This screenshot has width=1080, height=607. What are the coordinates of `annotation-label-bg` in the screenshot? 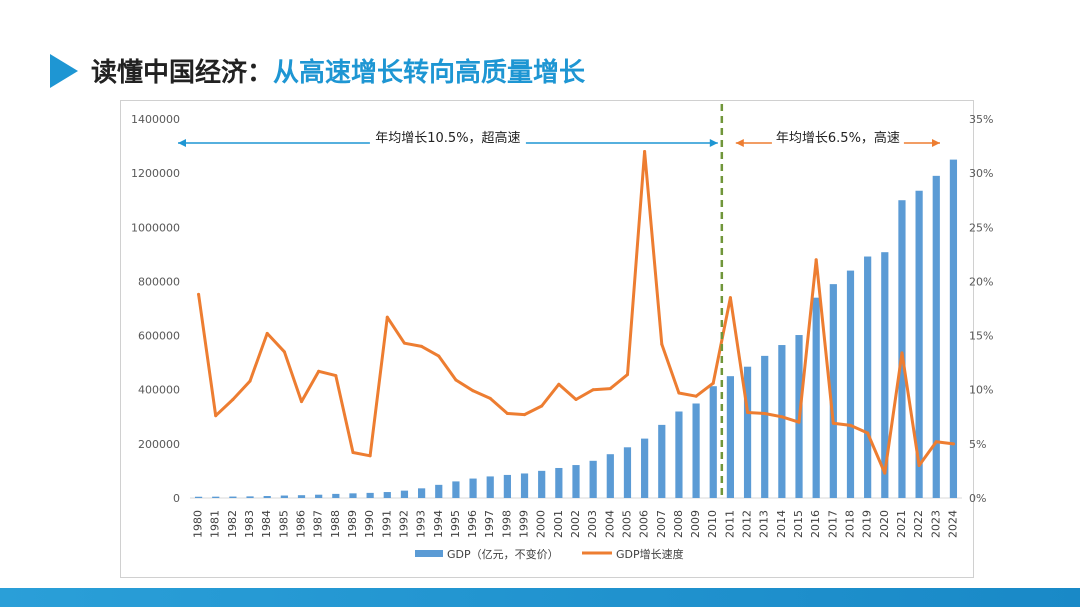 It's located at (837, 137).